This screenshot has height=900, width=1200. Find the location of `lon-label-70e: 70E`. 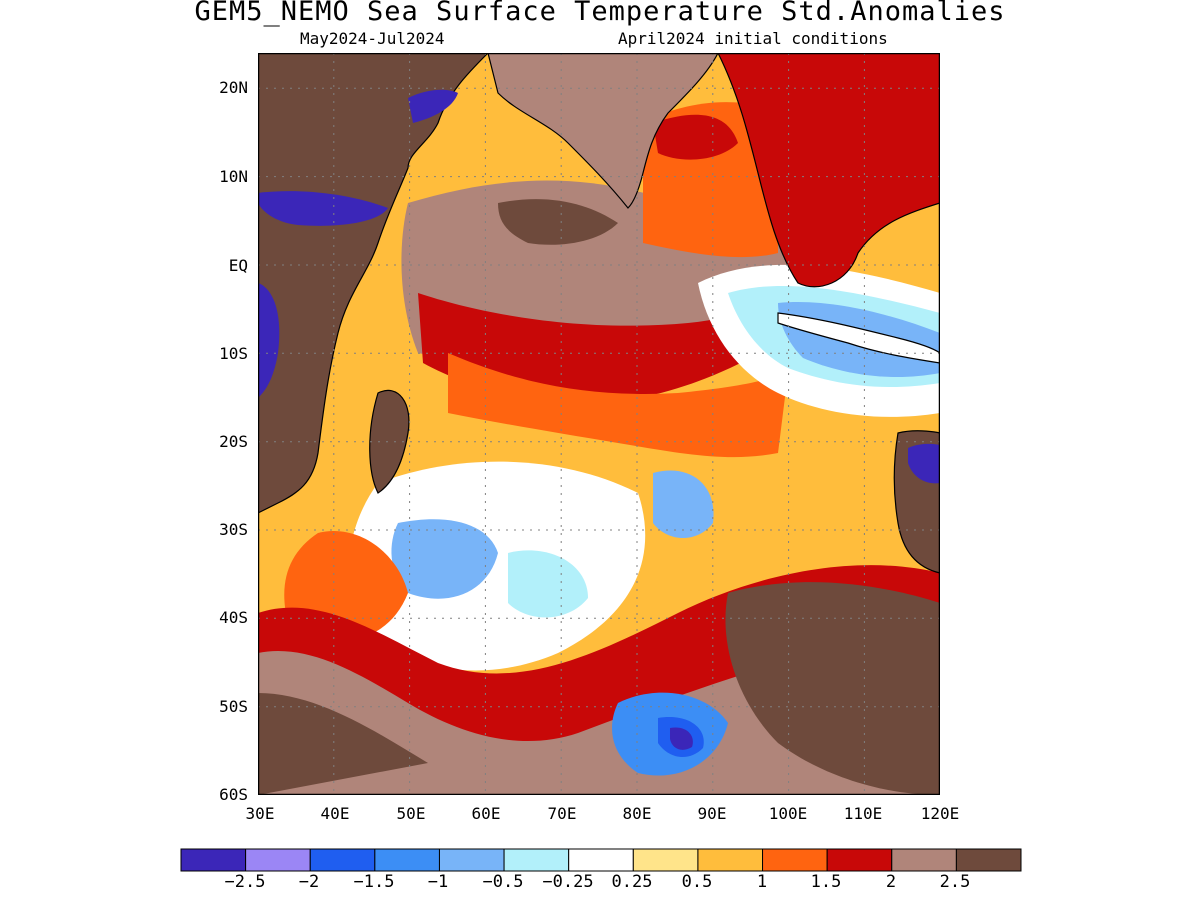

lon-label-70e: 70E is located at coordinates (562, 813).